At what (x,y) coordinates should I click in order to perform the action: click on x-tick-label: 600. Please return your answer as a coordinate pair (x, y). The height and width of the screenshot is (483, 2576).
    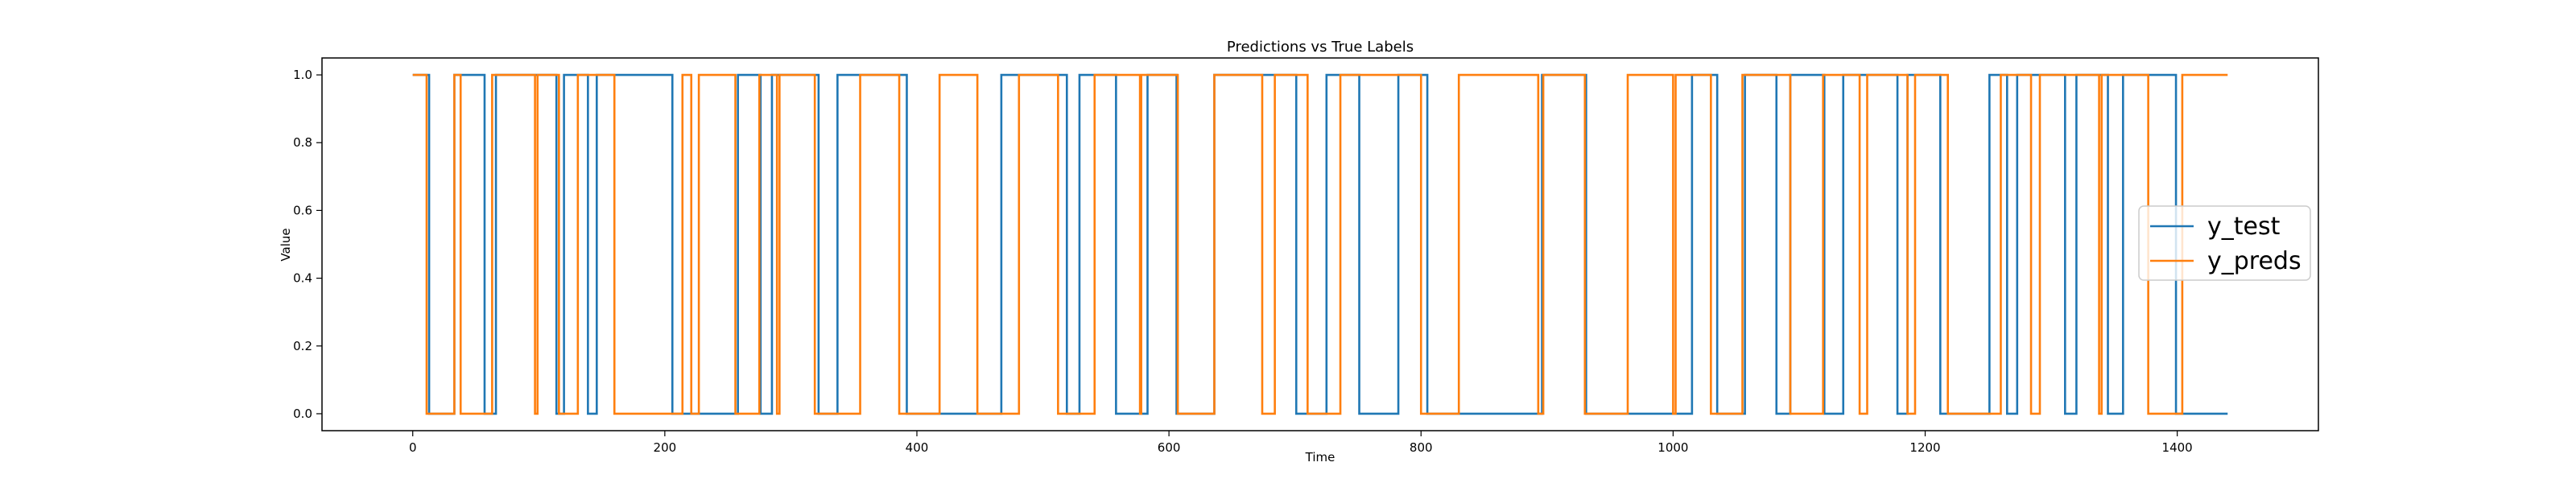
    Looking at the image, I should click on (1169, 447).